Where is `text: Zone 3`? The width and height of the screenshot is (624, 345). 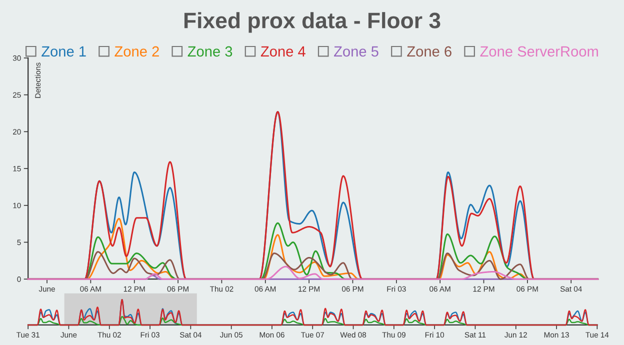 text: Zone 3 is located at coordinates (210, 51).